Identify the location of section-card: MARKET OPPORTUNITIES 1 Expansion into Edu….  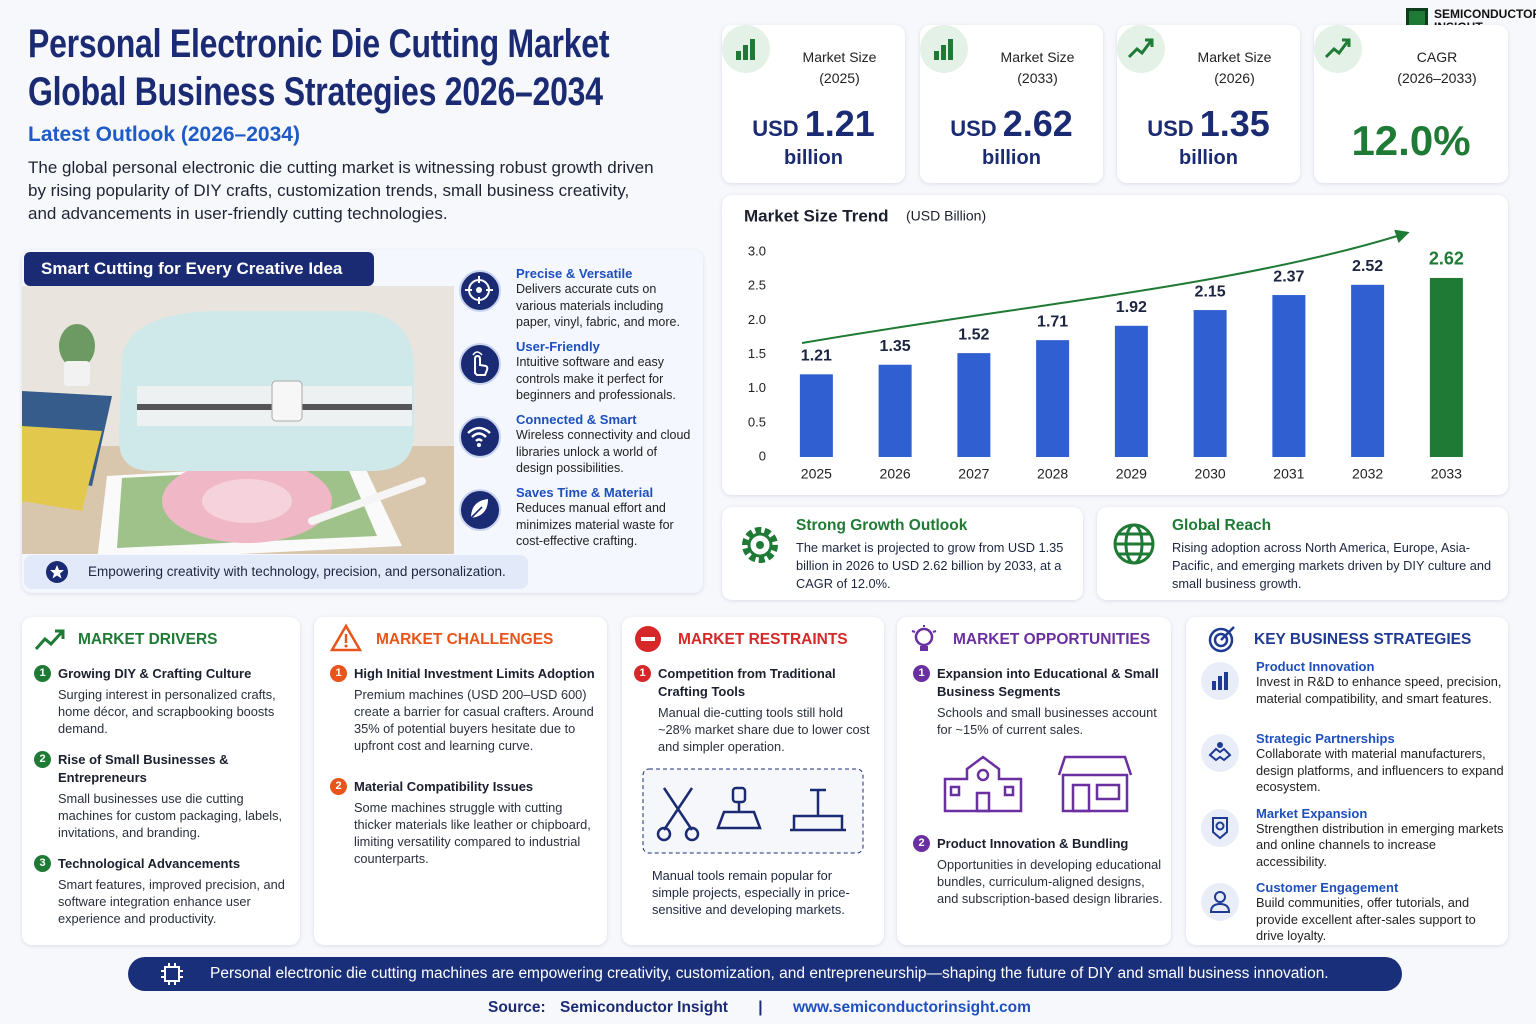
(1034, 781).